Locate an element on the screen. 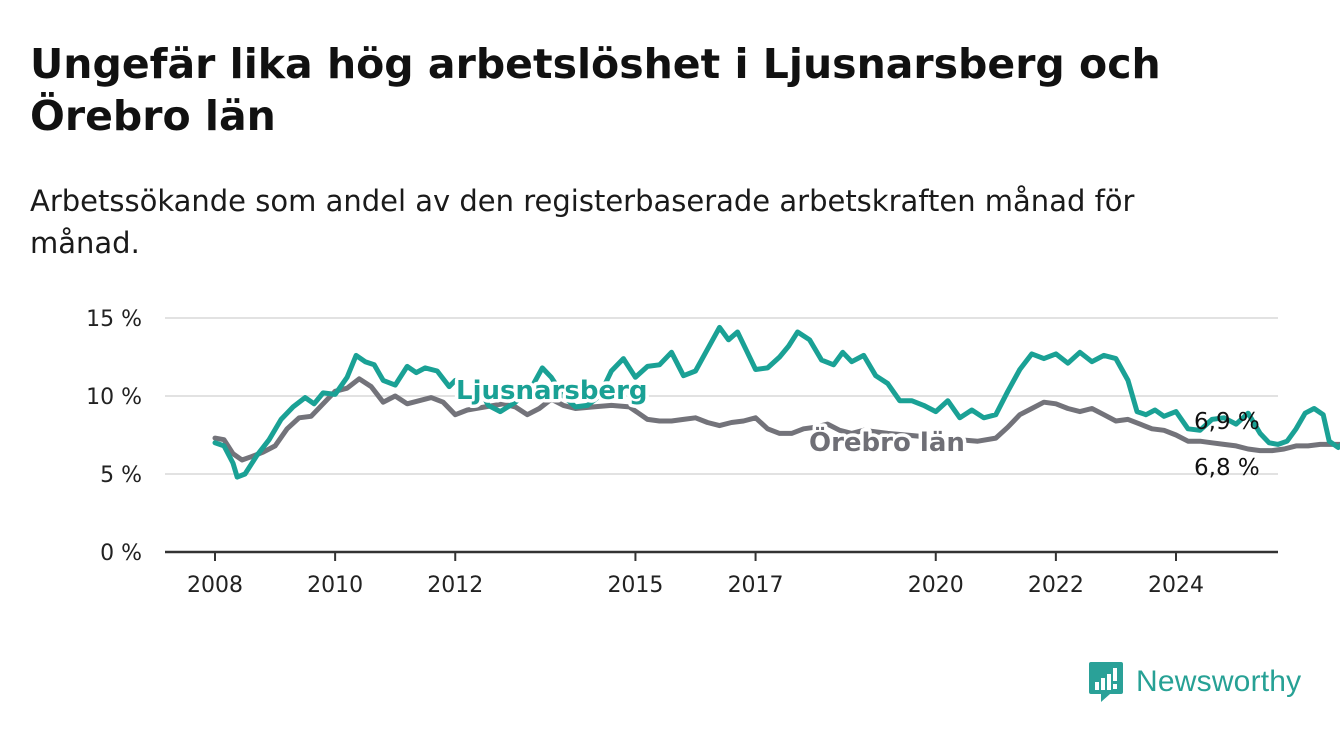 The height and width of the screenshot is (734, 1340). newsworthy-logo-icon is located at coordinates (1106, 682).